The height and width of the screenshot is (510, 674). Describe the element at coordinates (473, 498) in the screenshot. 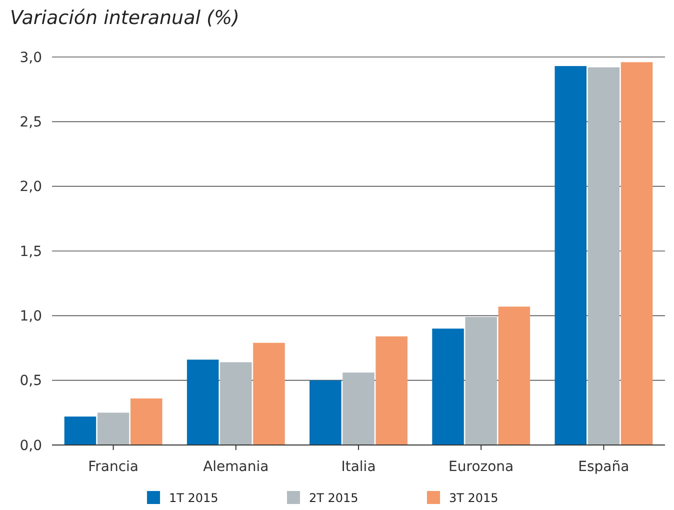

I see `legend-label: 3T 2015` at that location.